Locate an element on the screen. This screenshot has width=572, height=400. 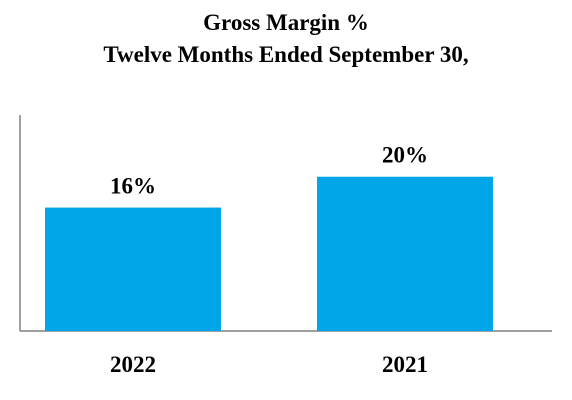
bar-2021 is located at coordinates (405, 253).